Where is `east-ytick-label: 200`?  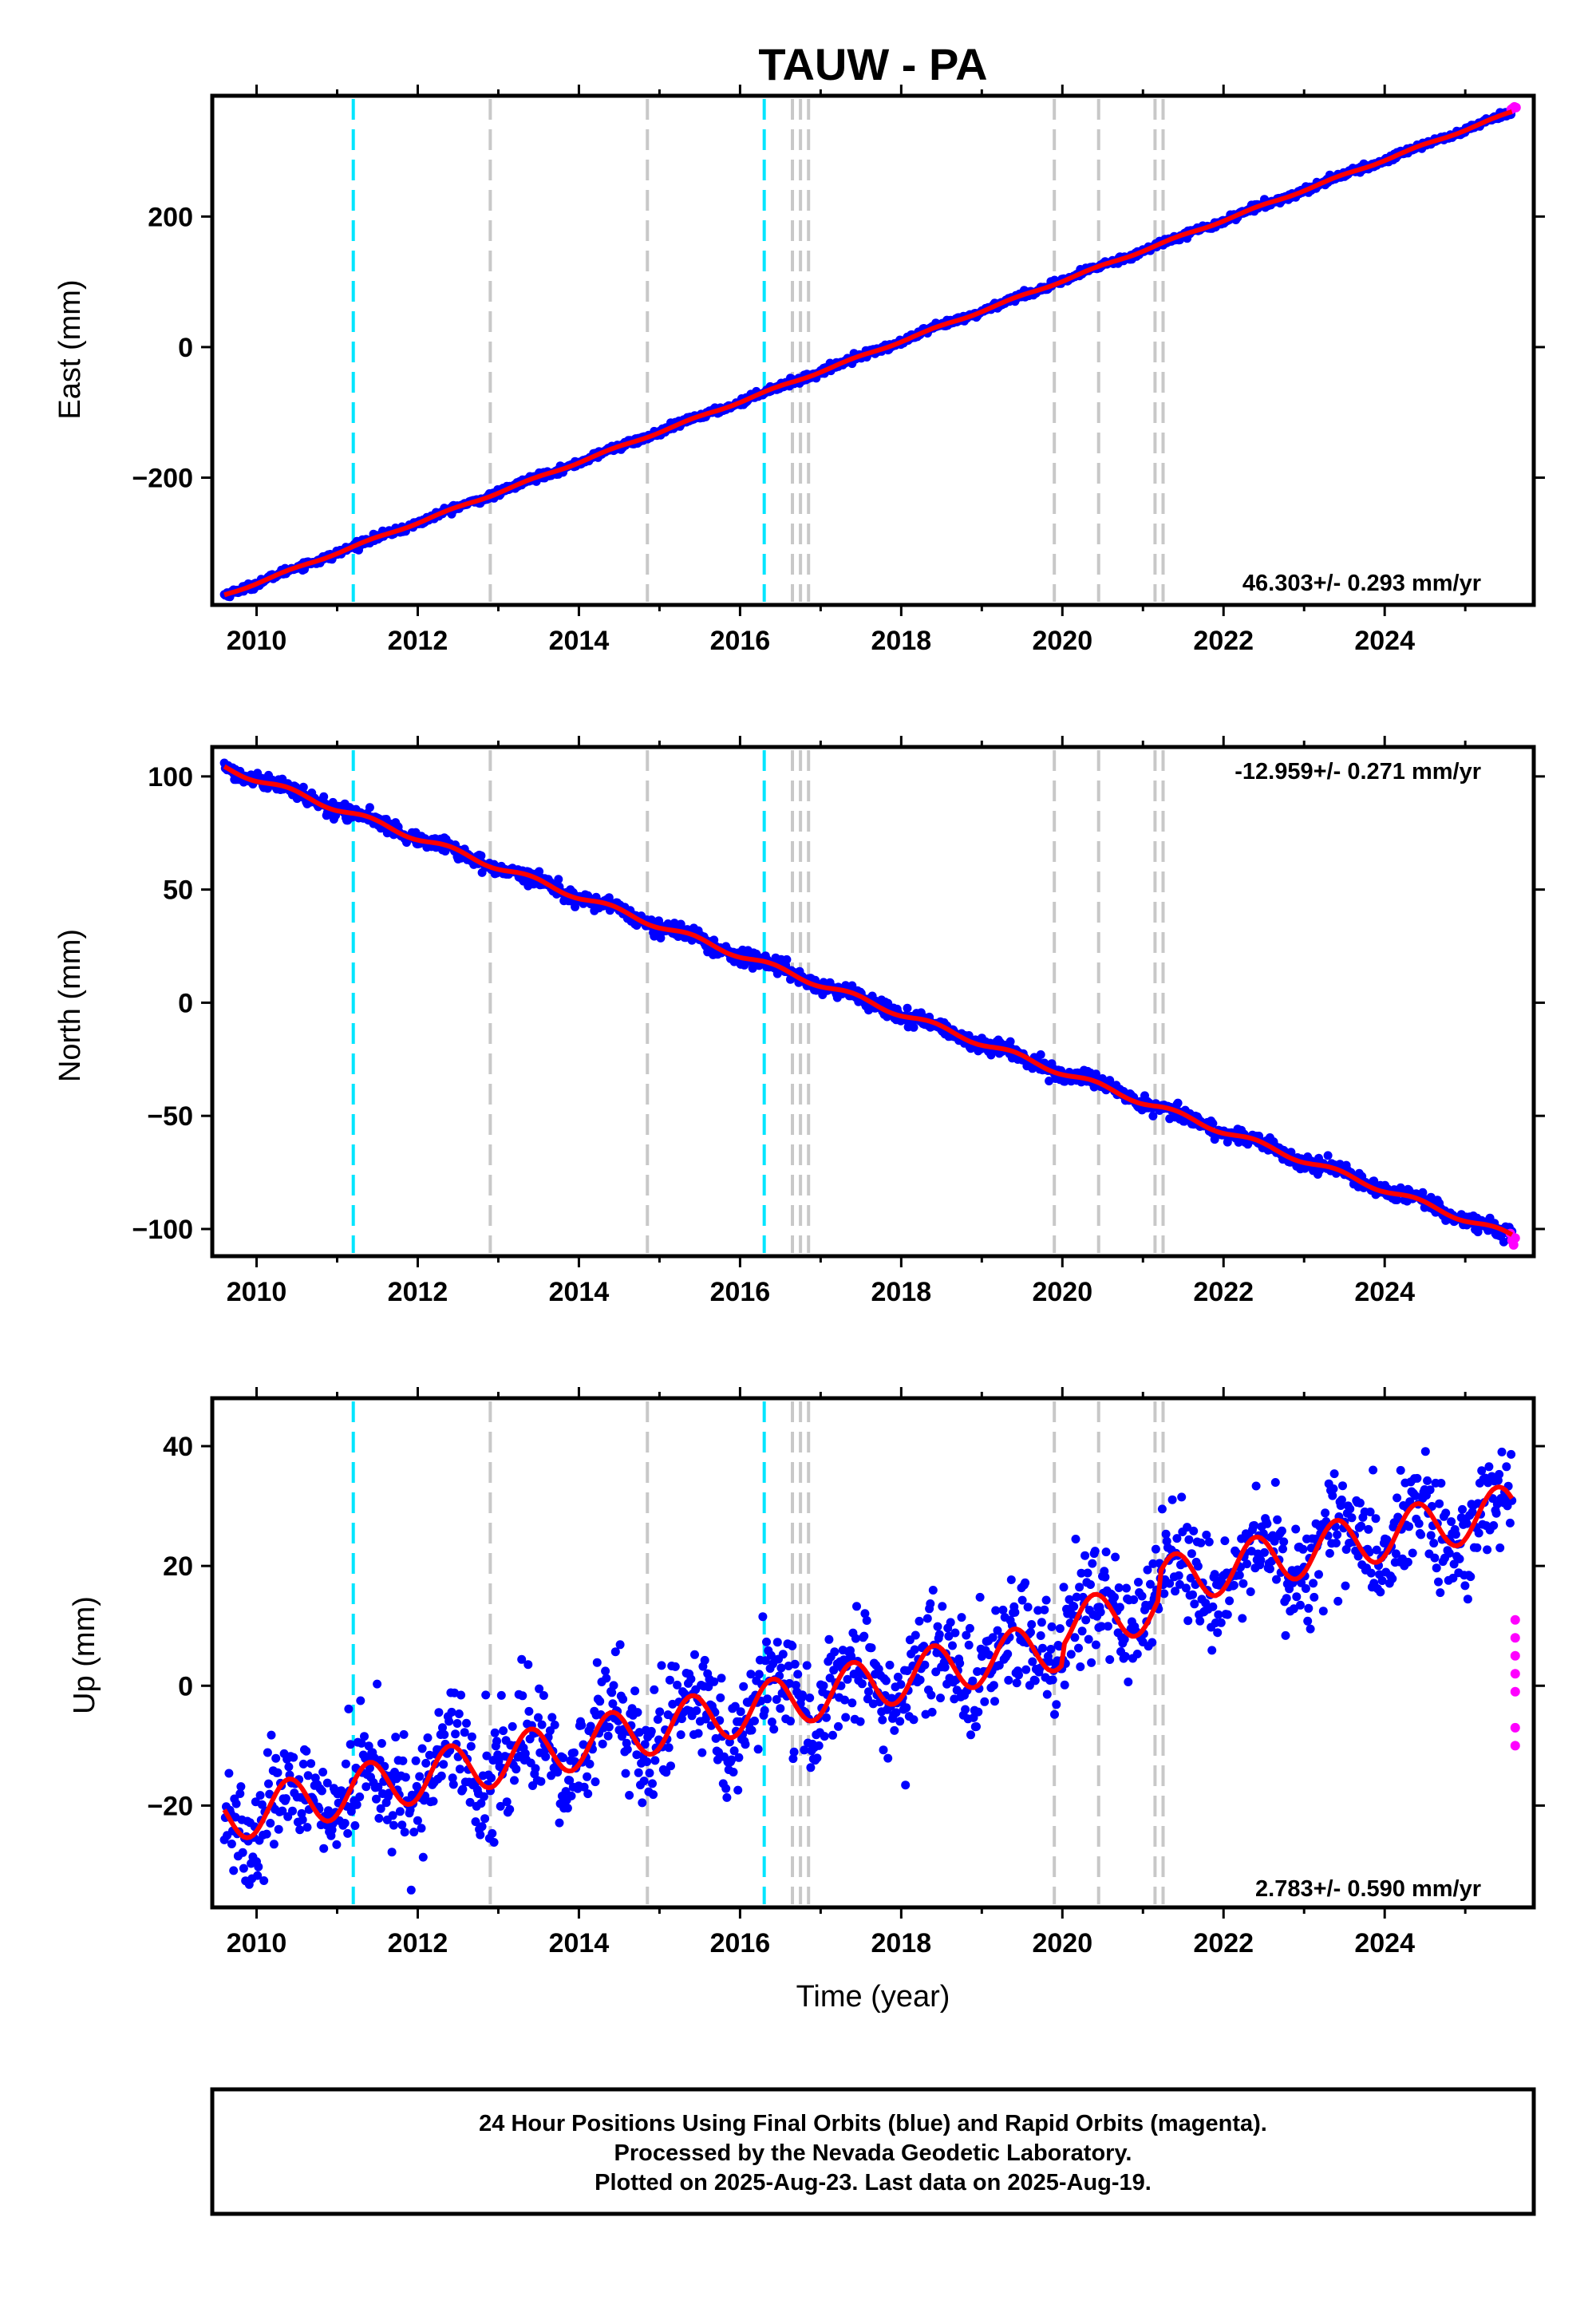
east-ytick-label: 200 is located at coordinates (170, 217).